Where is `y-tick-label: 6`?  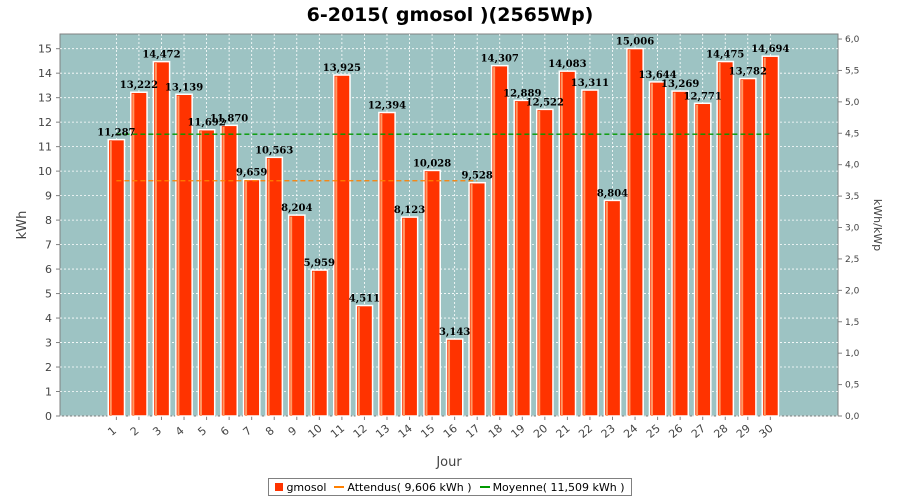
y-tick-label: 6 is located at coordinates (48, 269).